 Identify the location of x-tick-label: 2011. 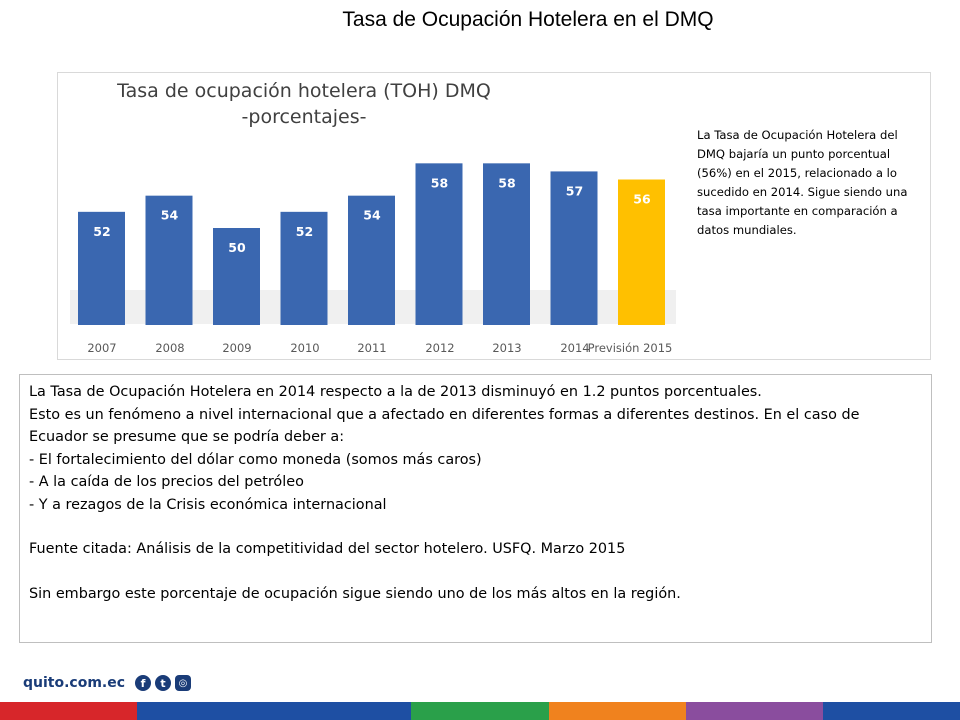
(371, 348).